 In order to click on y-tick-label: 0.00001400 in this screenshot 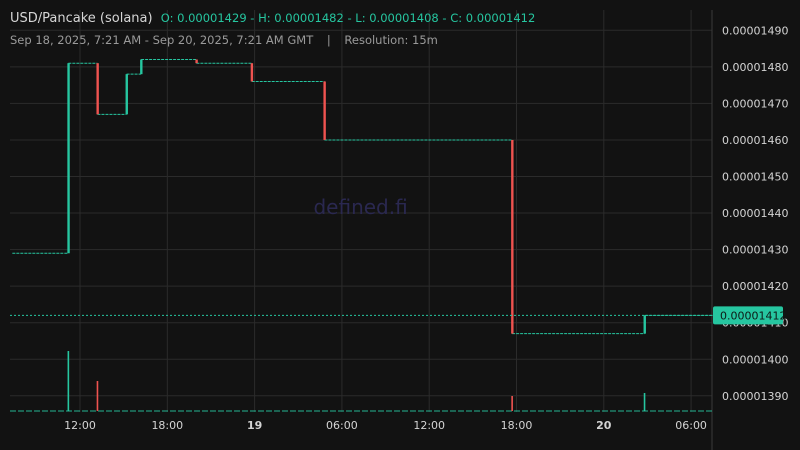, I will do `click(755, 359)`.